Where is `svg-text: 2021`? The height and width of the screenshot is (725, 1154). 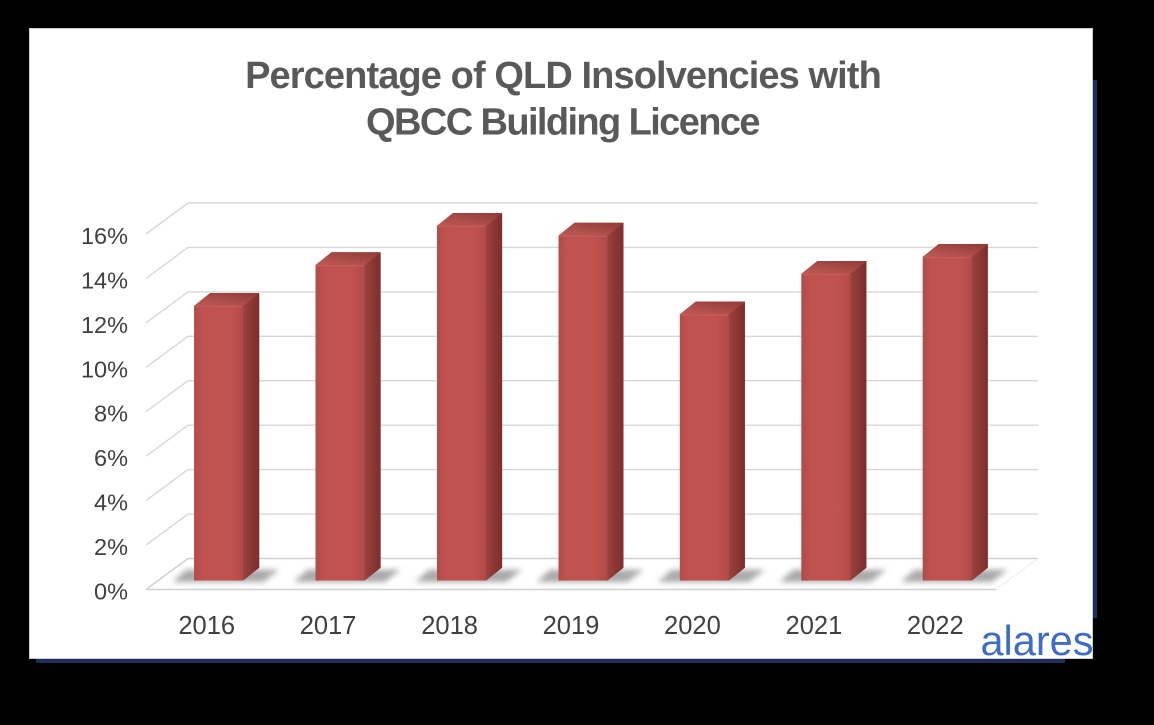
svg-text: 2021 is located at coordinates (814, 626).